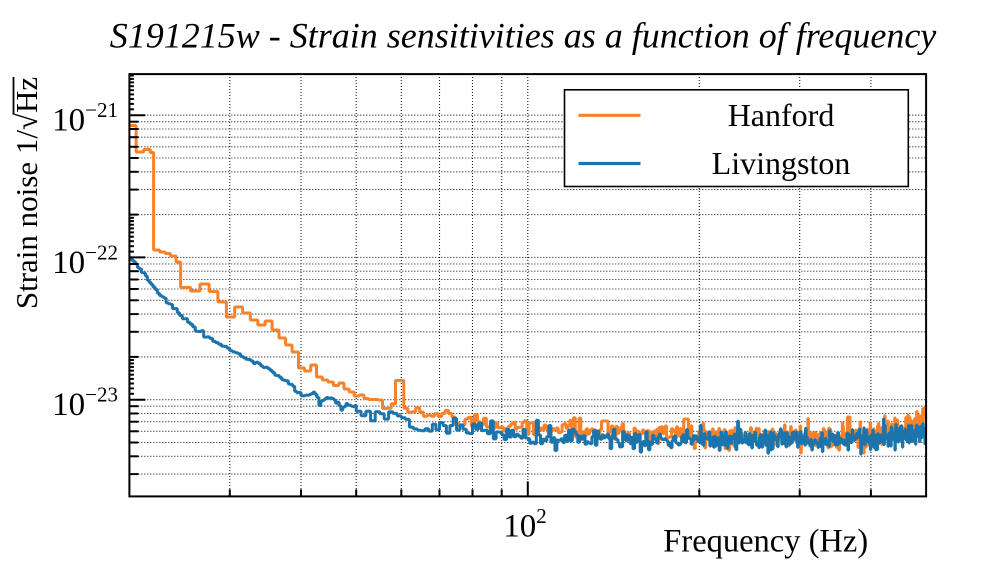 The height and width of the screenshot is (577, 996). Describe the element at coordinates (85, 260) in the screenshot. I see `svg-text: 10−22` at that location.